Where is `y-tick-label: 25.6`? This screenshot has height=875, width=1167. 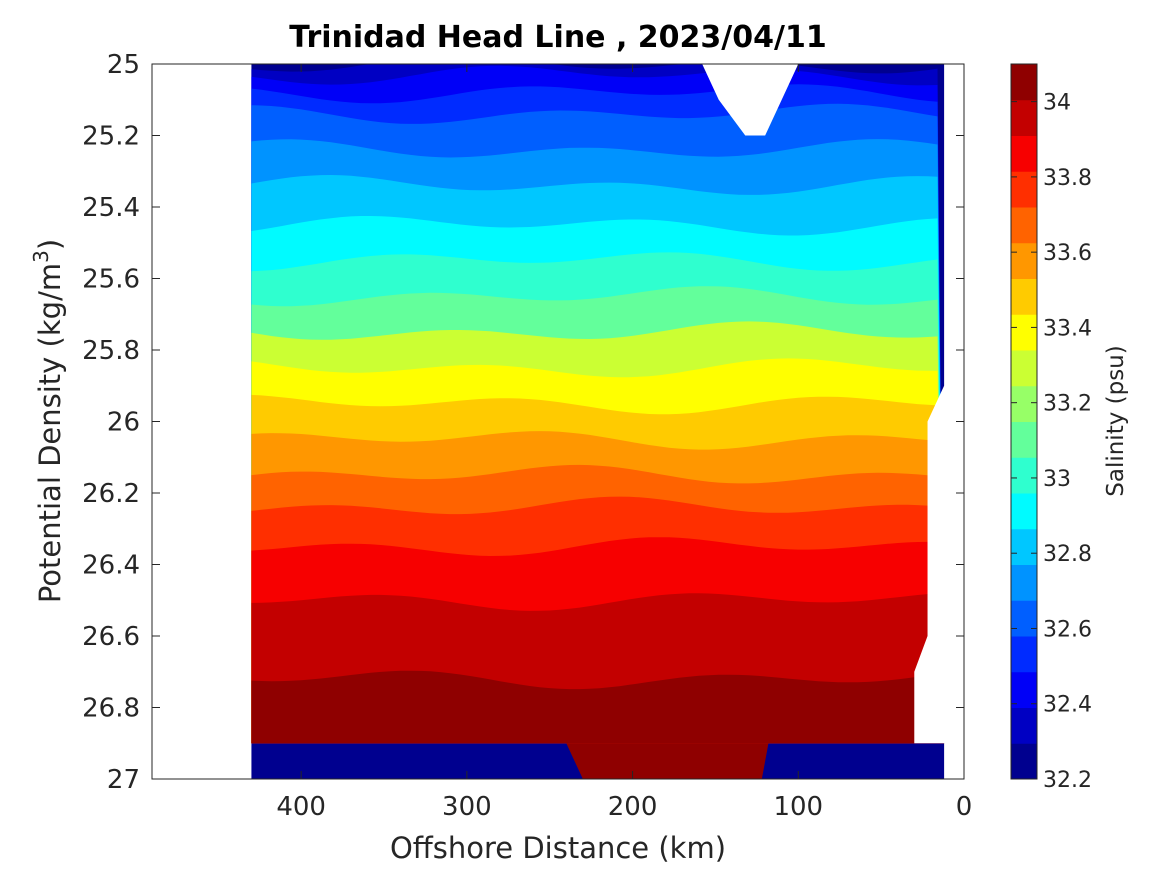
y-tick-label: 25.6 is located at coordinates (111, 280).